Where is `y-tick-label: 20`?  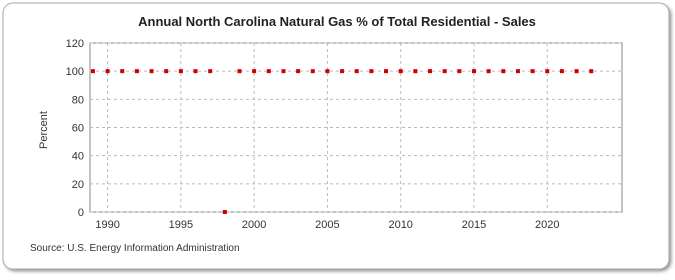
y-tick-label: 20 is located at coordinates (78, 185).